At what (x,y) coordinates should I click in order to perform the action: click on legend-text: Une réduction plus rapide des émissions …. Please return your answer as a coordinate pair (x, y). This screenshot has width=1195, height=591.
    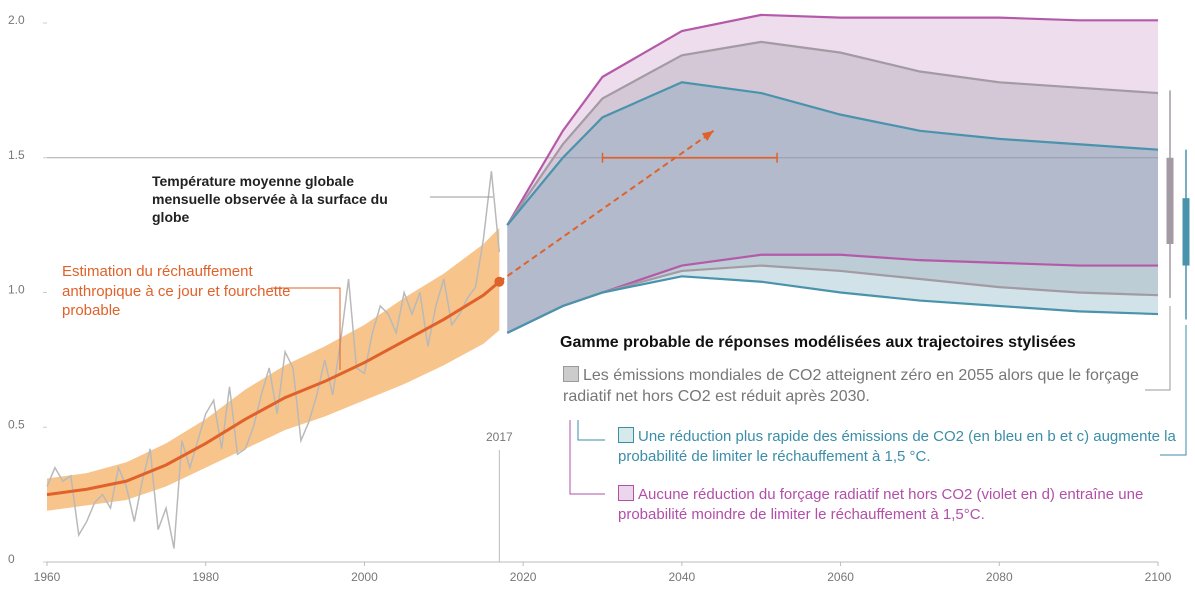
    Looking at the image, I should click on (897, 446).